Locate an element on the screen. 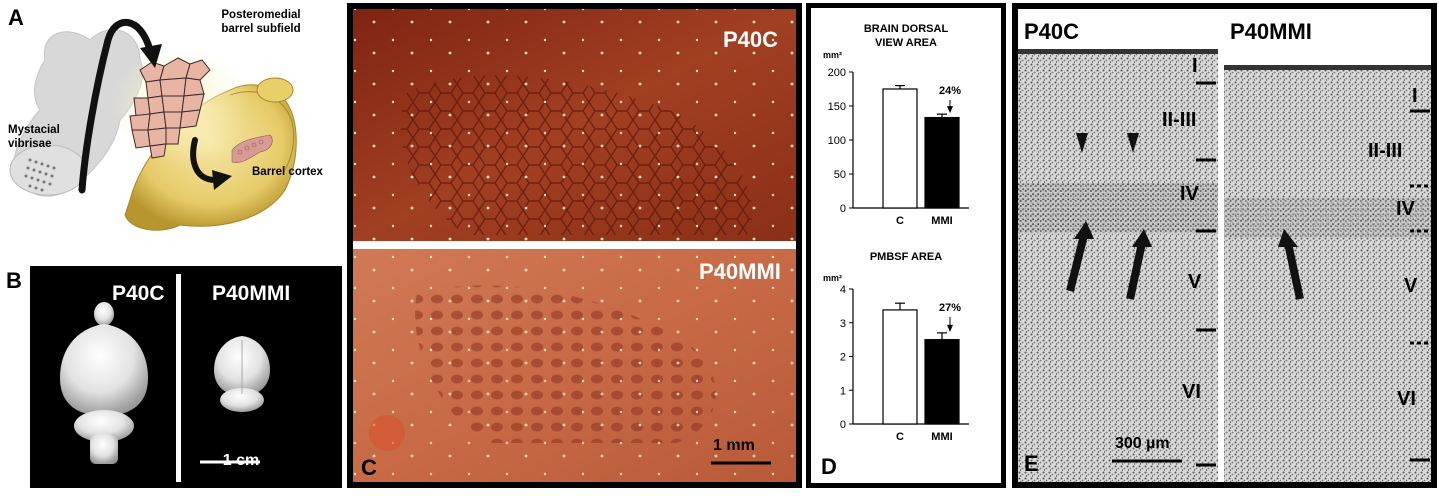  panel-b-letter: B is located at coordinates (14, 280).